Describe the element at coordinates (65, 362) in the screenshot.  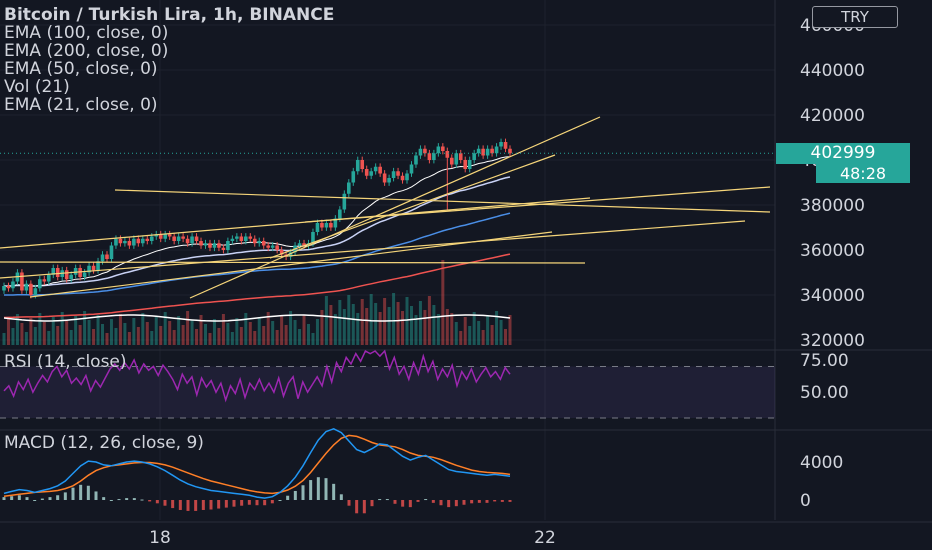
I see `rsi-legend: RSI (14, close)` at that location.